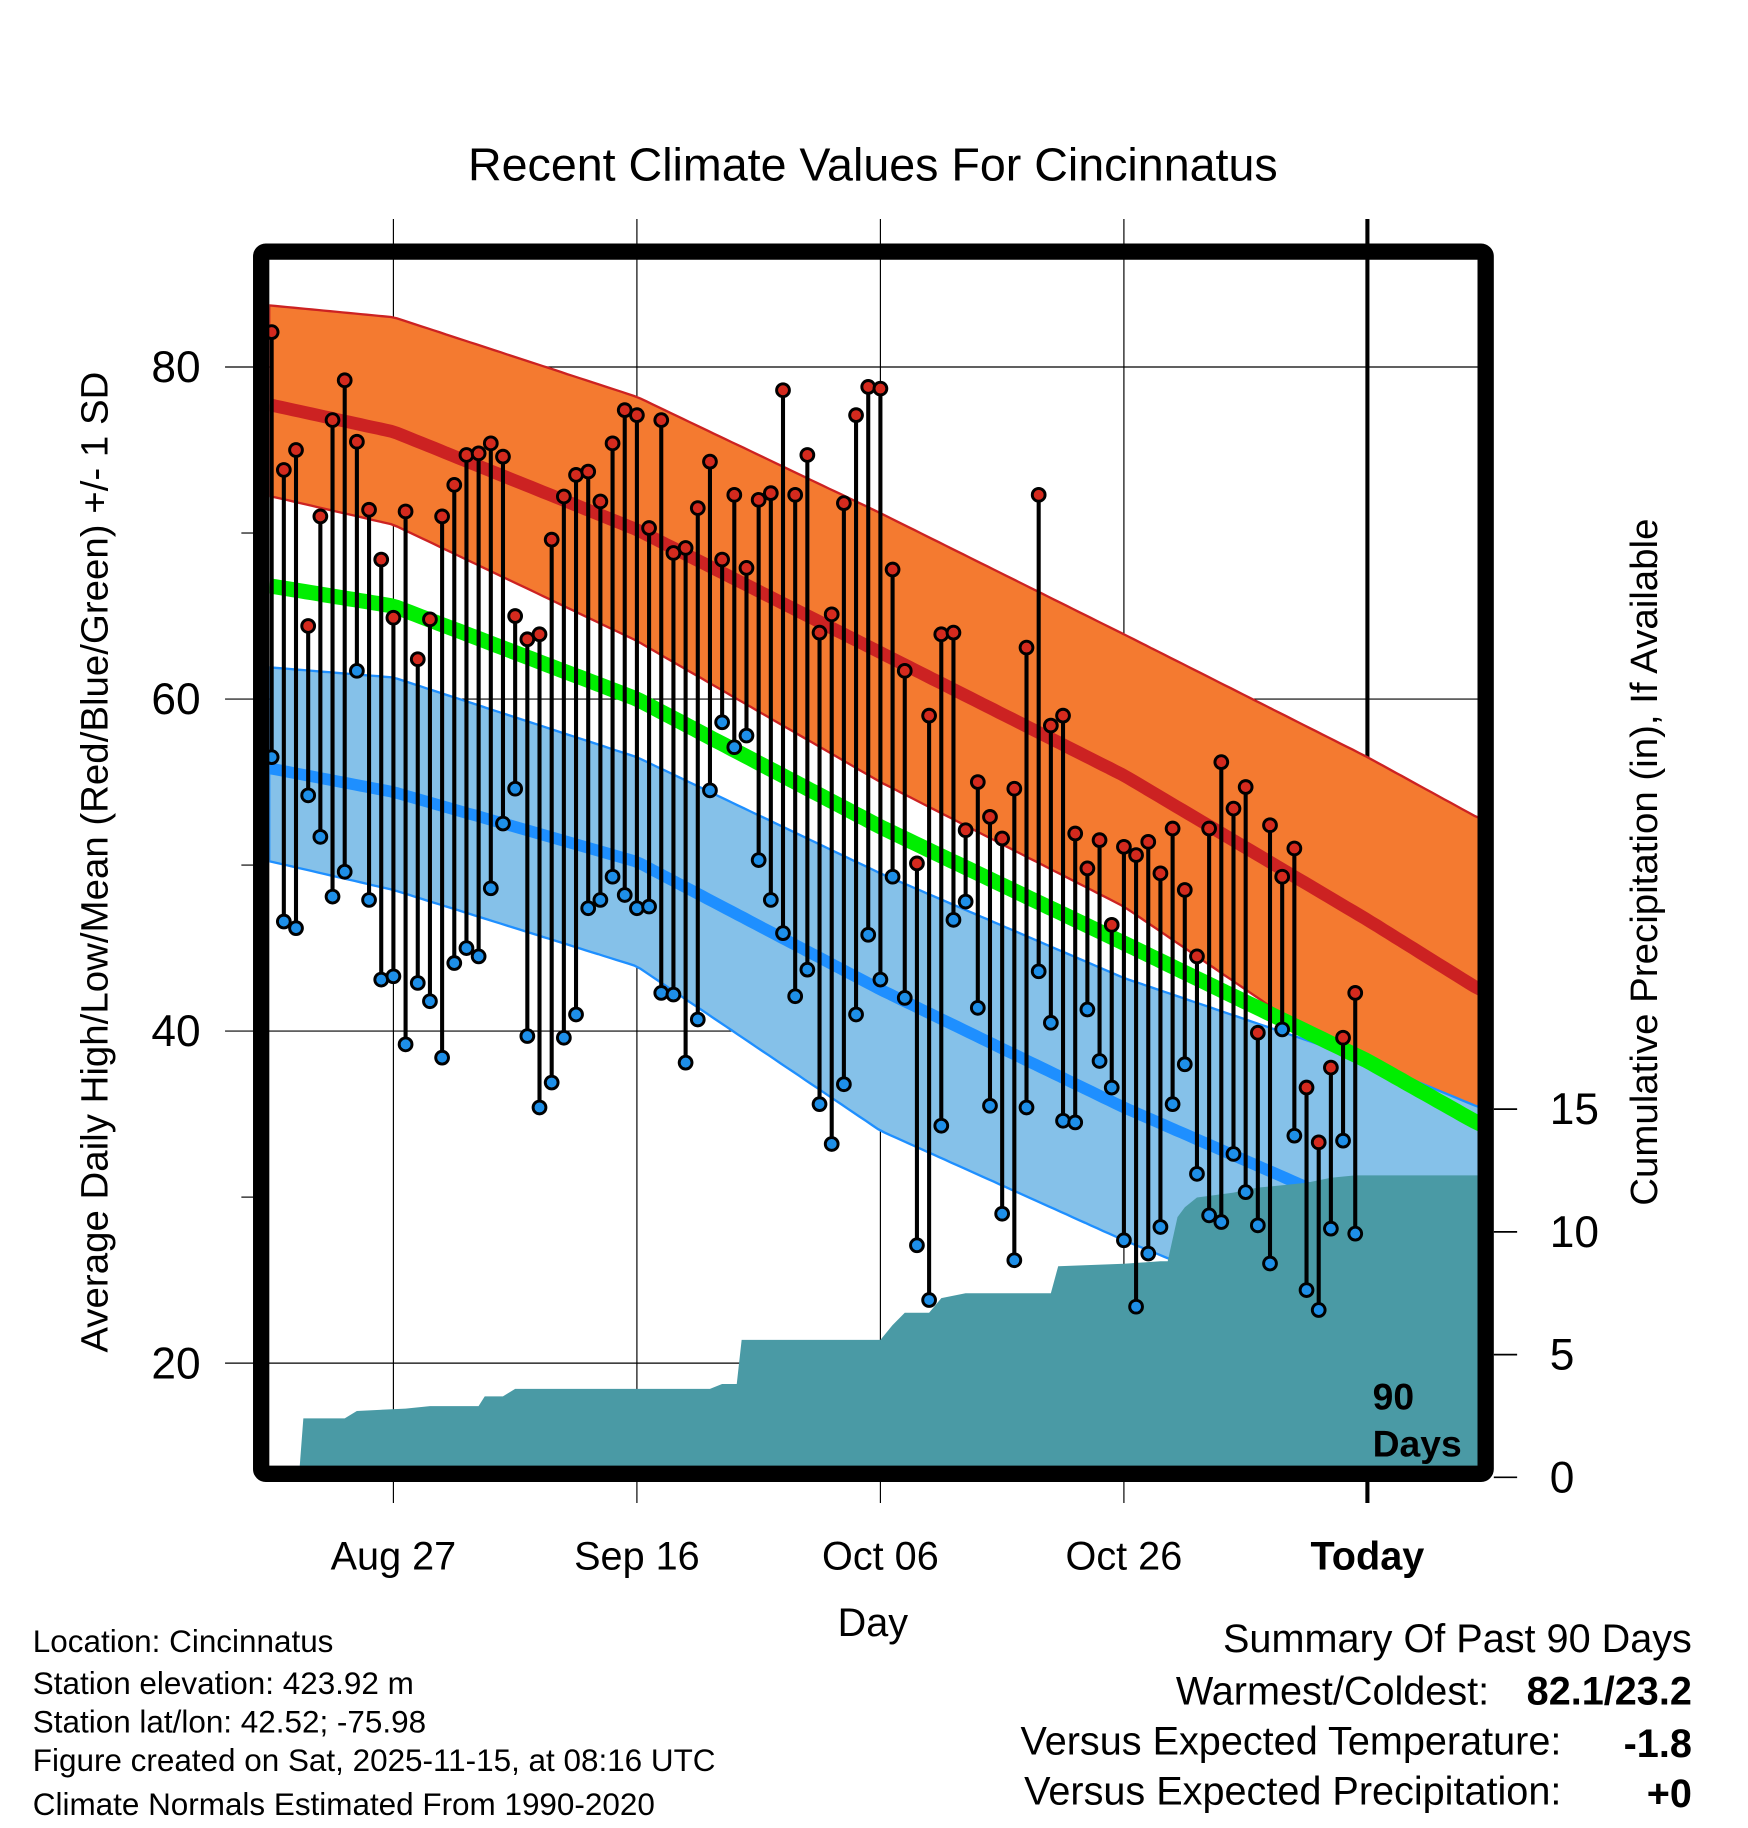 This screenshot has width=1748, height=1828. I want to click on precip-area, so click(888, 1321).